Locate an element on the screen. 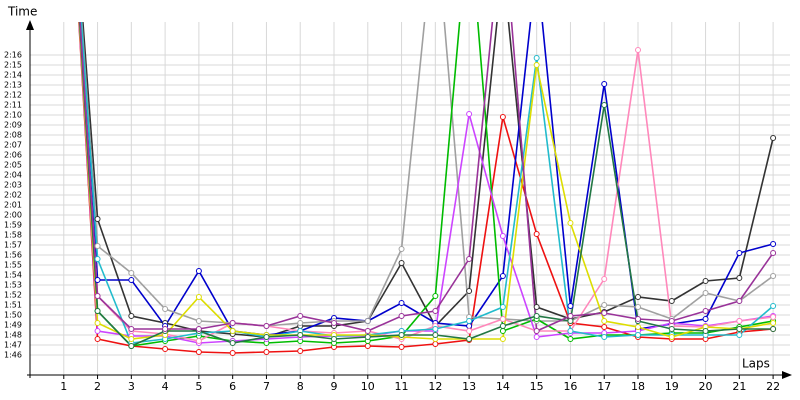 Image resolution: width=800 pixels, height=400 pixels. y-tick-label: 2:10 is located at coordinates (13, 115).